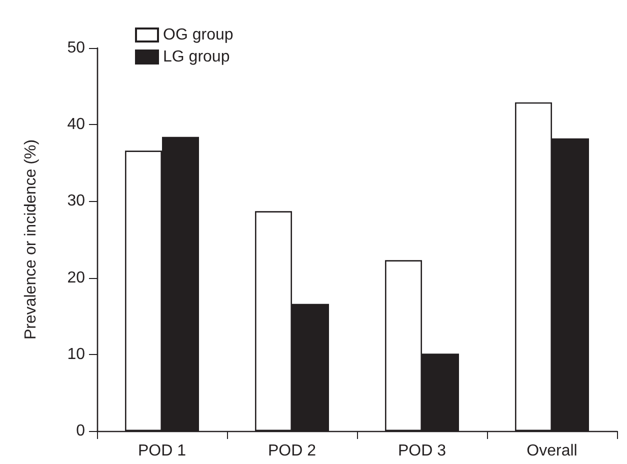  Describe the element at coordinates (81, 431) in the screenshot. I see `y-tick-label: 0` at that location.